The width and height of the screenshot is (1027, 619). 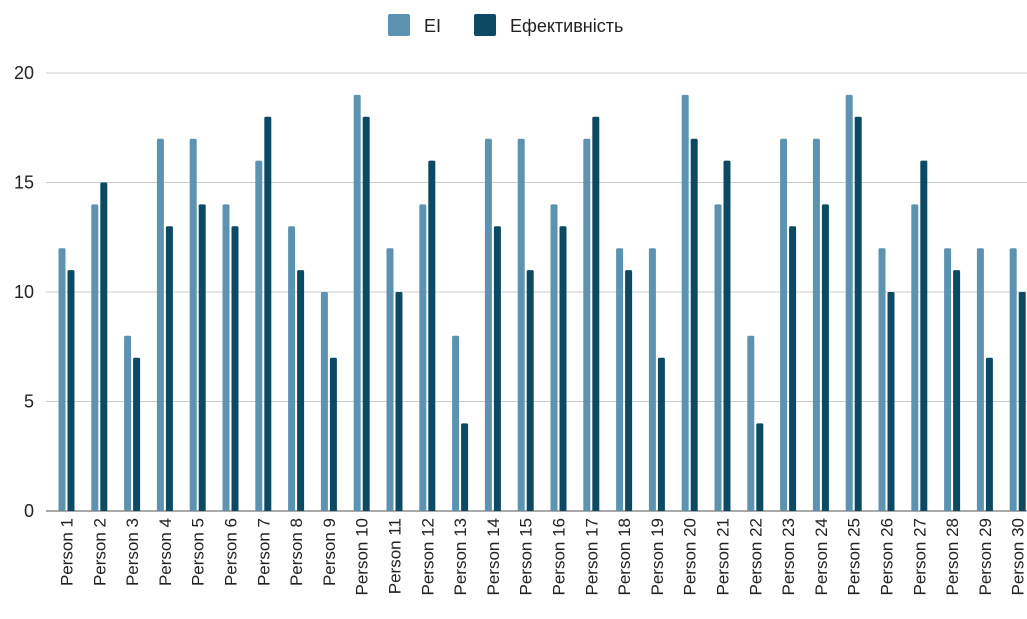 I want to click on y-tick-label: 20, so click(x=24, y=73).